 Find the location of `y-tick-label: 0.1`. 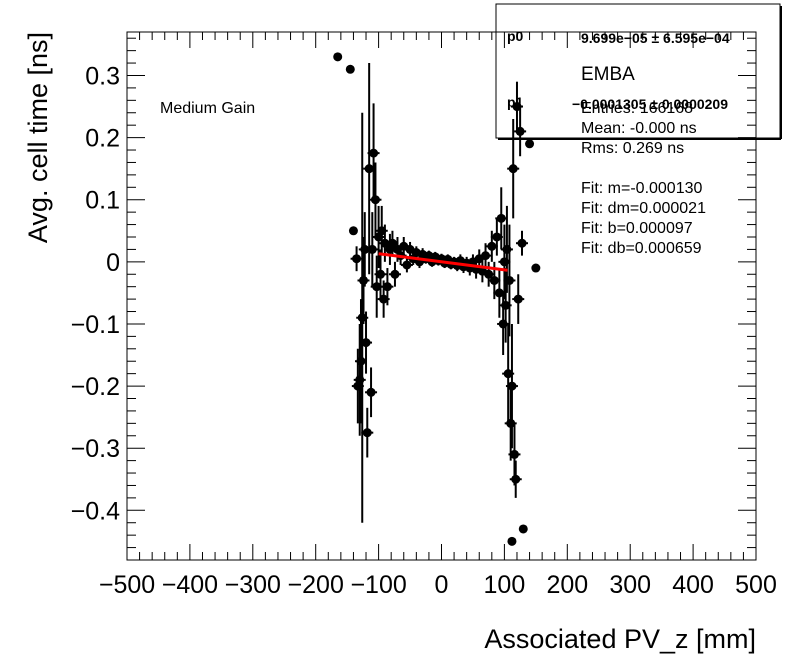

y-tick-label: 0.1 is located at coordinates (102, 201).